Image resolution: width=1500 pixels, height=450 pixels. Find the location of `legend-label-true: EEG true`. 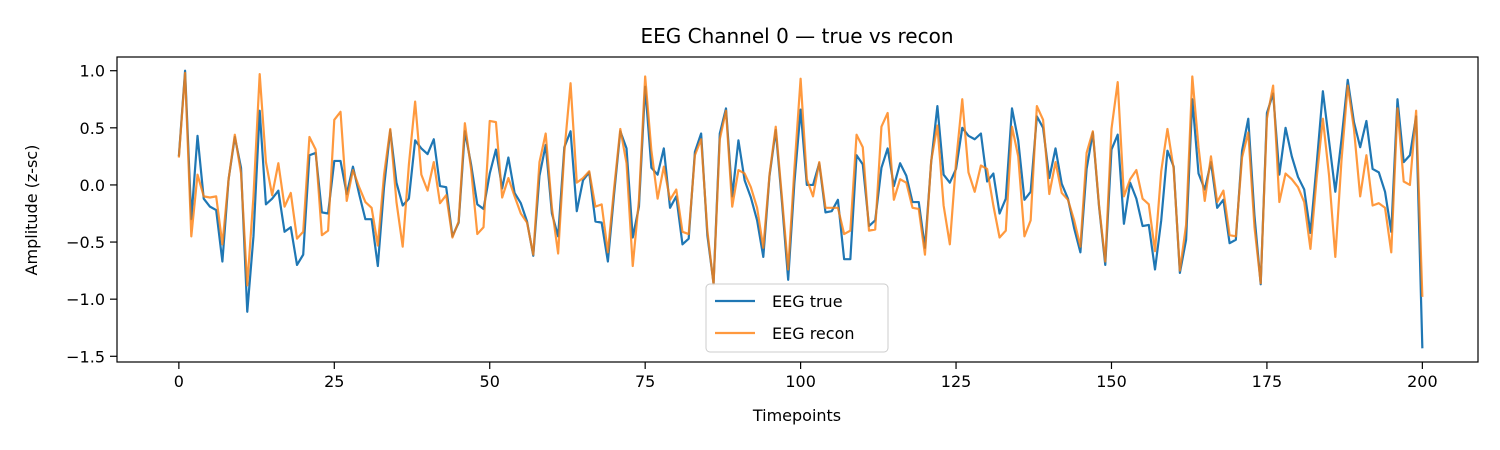

legend-label-true: EEG true is located at coordinates (807, 301).